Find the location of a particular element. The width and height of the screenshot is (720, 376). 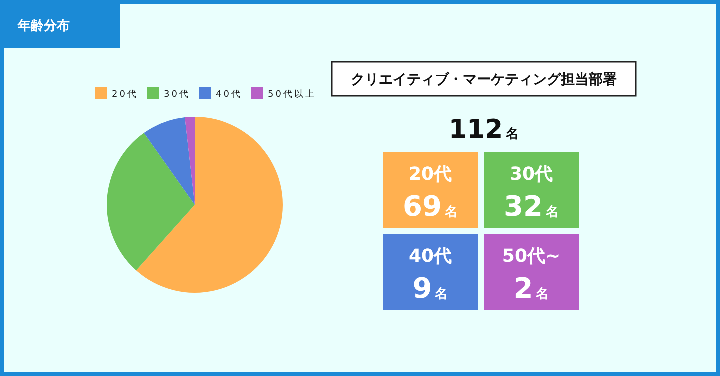

chart-title: 年齢分布 is located at coordinates (43, 26).